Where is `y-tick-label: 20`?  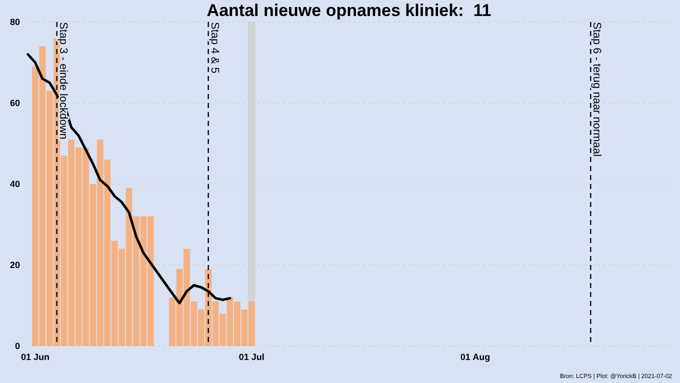
y-tick-label: 20 is located at coordinates (15, 265).